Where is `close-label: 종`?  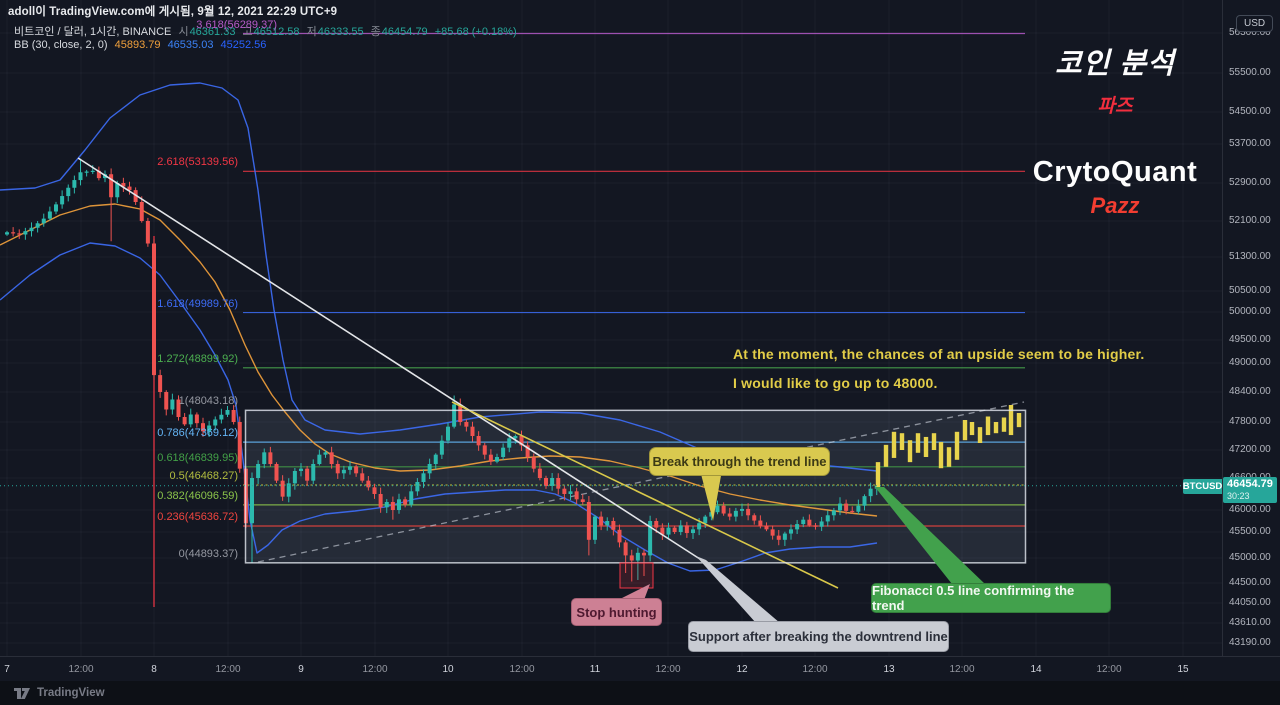
close-label: 종 is located at coordinates (375, 32).